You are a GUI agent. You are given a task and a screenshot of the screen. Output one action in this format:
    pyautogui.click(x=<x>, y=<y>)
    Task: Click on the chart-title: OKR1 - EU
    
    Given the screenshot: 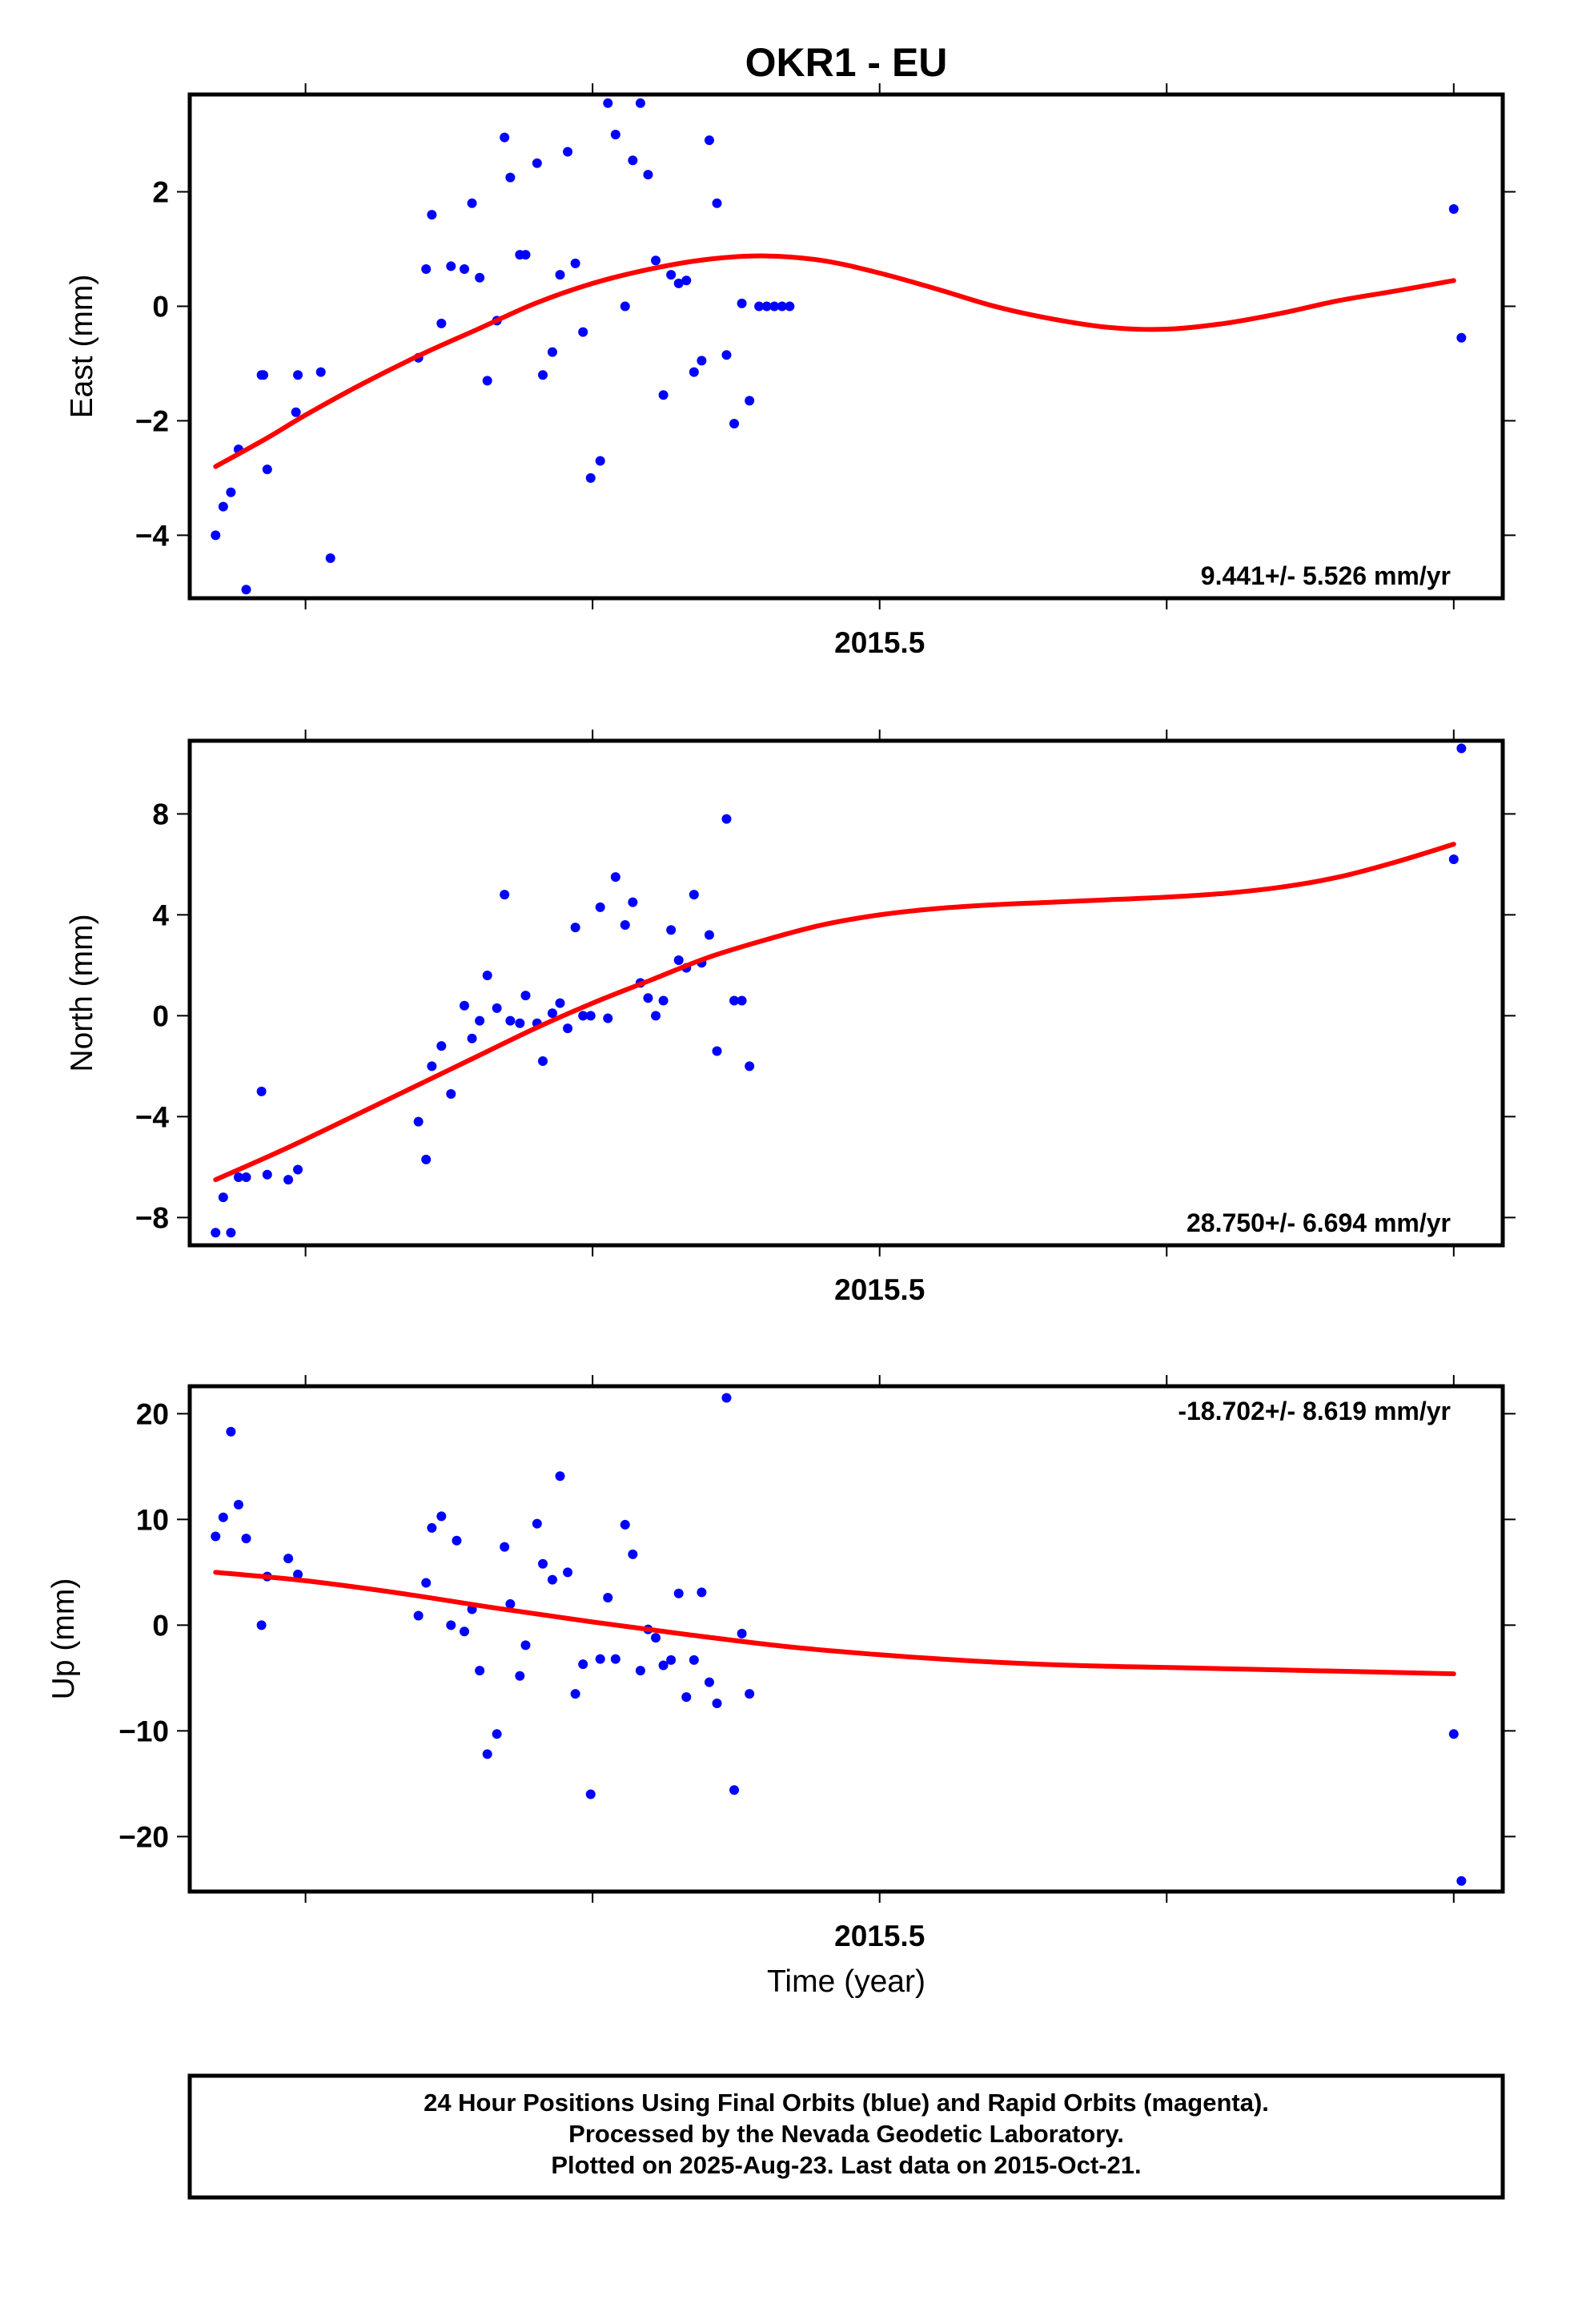 What is the action you would take?
    pyautogui.click(x=847, y=62)
    